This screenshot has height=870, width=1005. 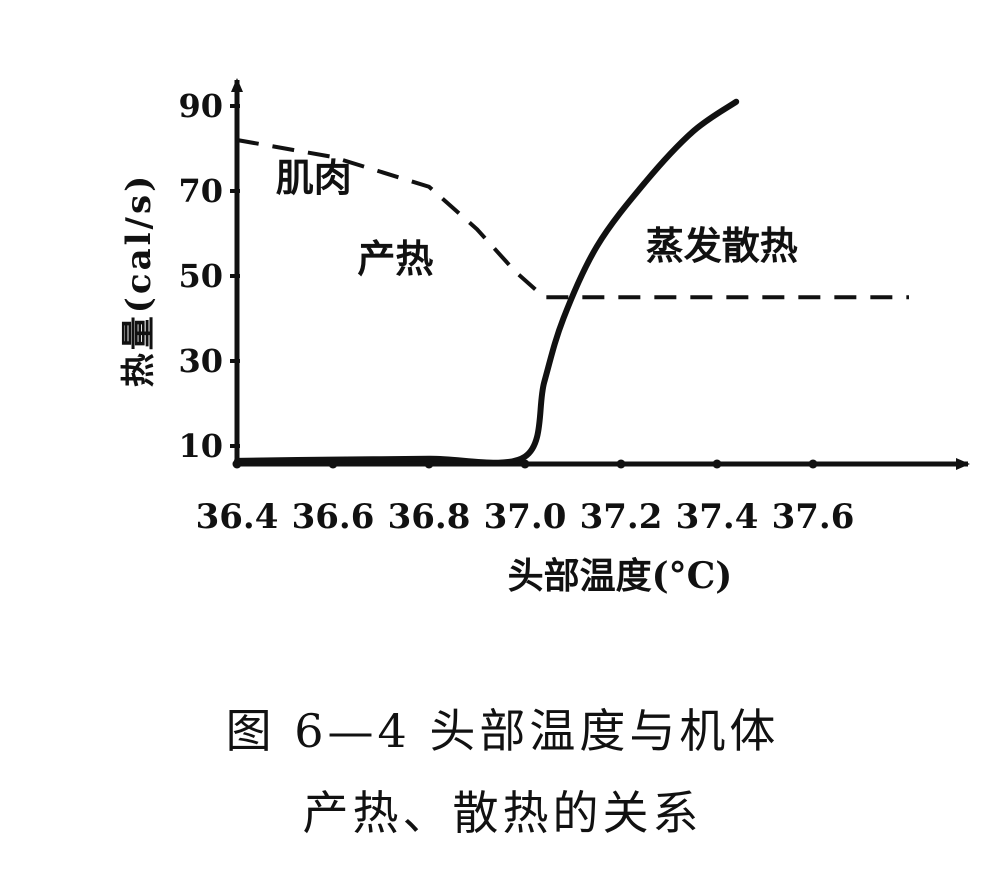 What do you see at coordinates (502, 813) in the screenshot?
I see `caption-line-2: 产热、散热的关系` at bounding box center [502, 813].